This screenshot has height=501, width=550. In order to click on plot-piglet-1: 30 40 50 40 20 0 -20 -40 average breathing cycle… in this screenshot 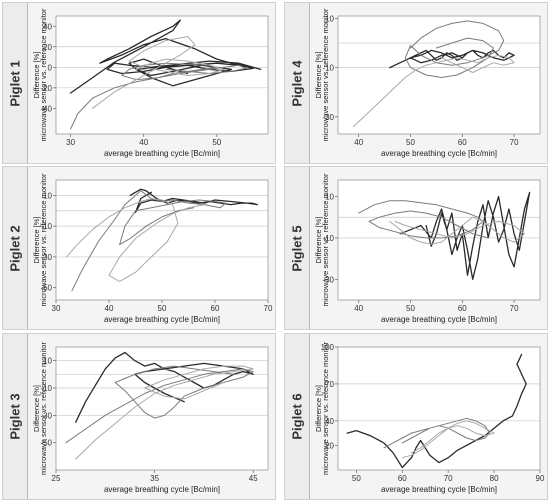, I will do `click(150, 83)`.